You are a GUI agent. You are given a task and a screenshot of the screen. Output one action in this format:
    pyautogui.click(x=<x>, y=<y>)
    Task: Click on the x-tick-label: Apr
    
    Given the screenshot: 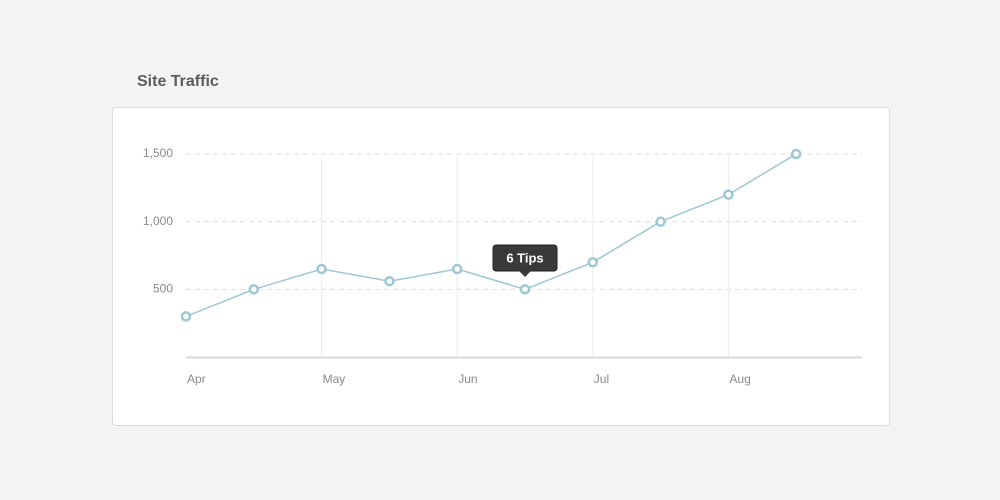 What is the action you would take?
    pyautogui.click(x=196, y=379)
    